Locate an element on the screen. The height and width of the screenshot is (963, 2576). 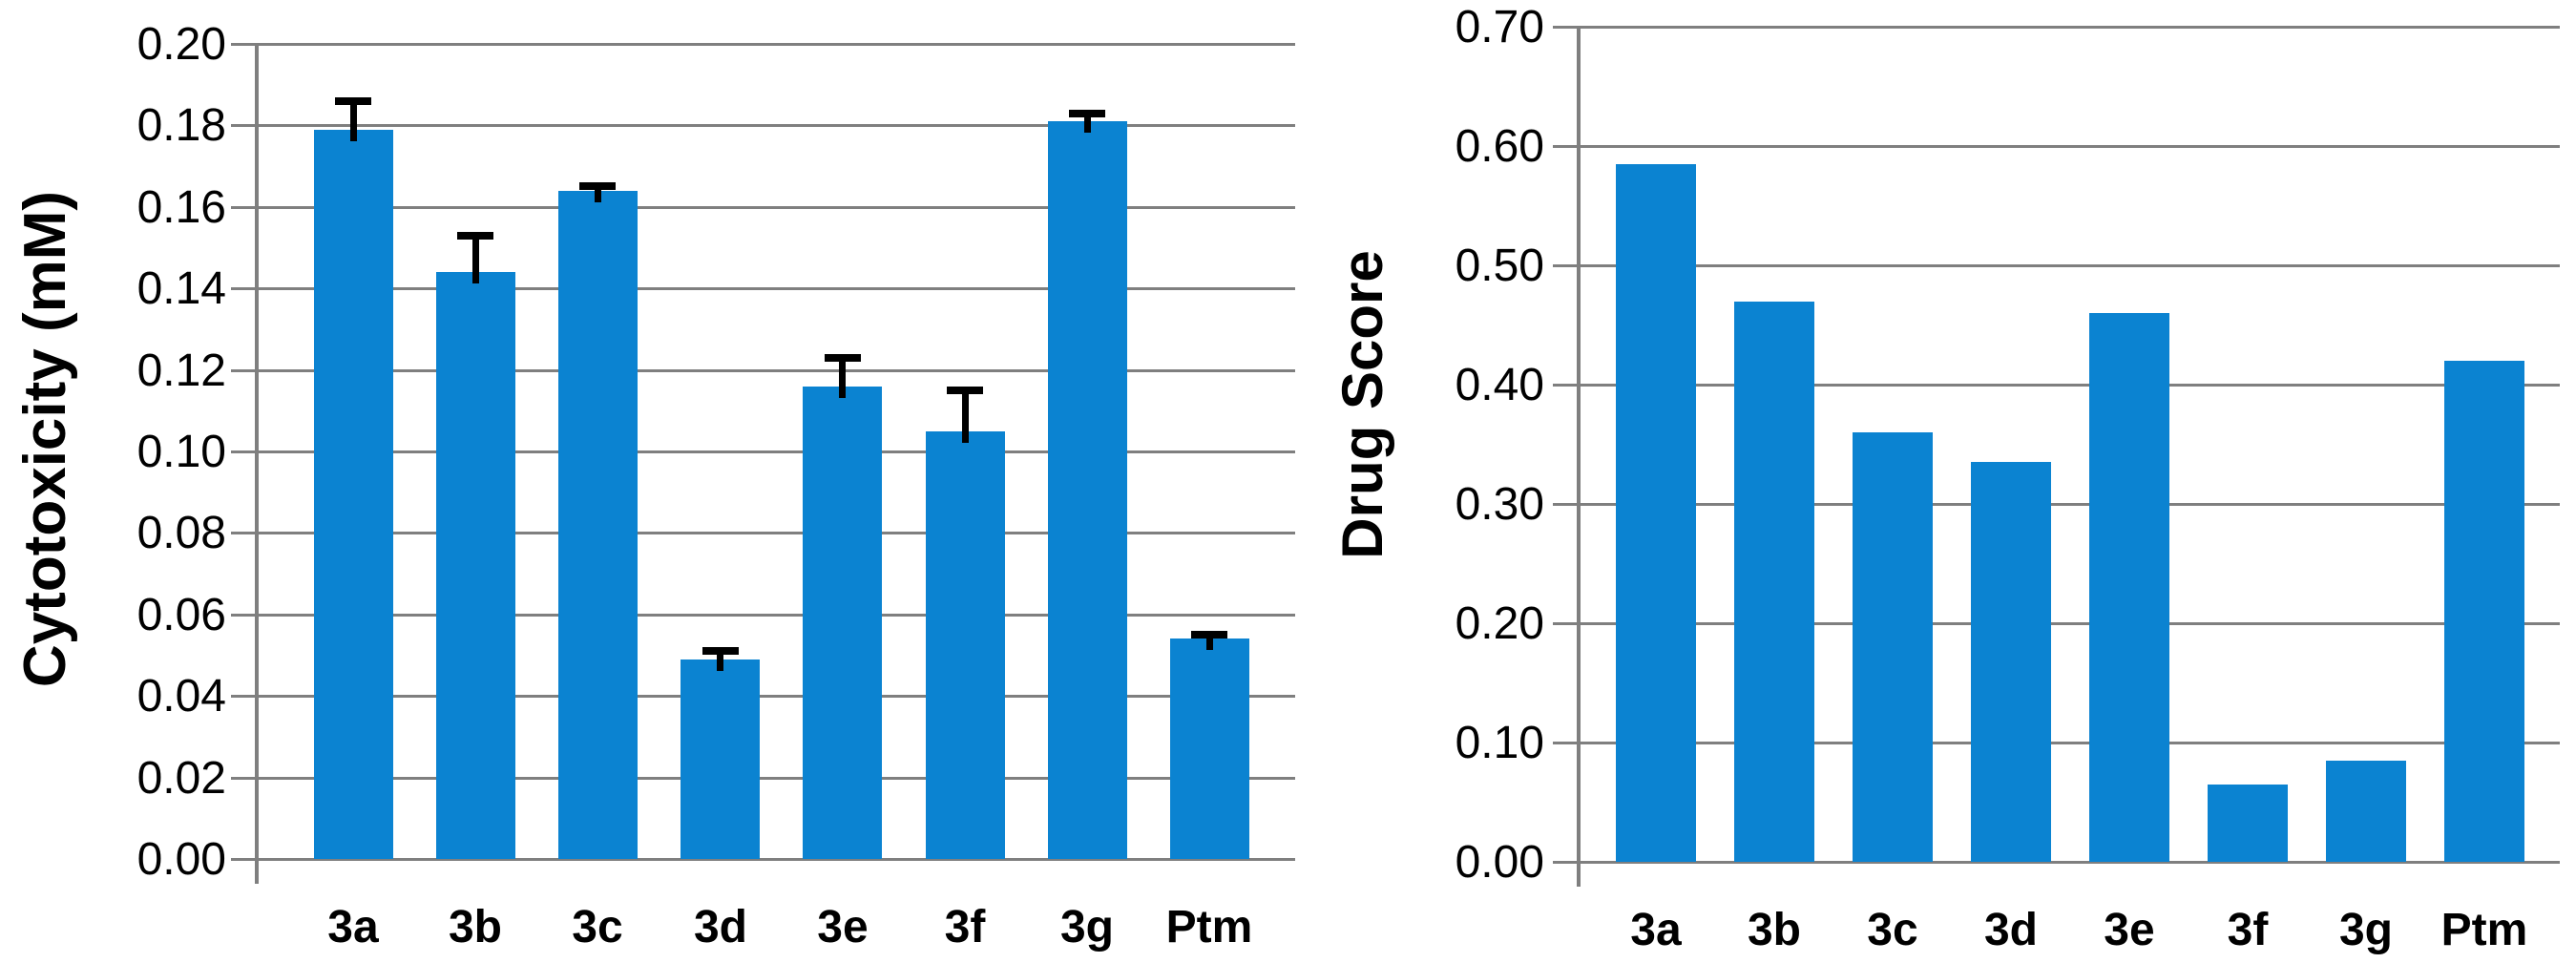
y-tick-label-0.30: 0.30 is located at coordinates (1499, 505).